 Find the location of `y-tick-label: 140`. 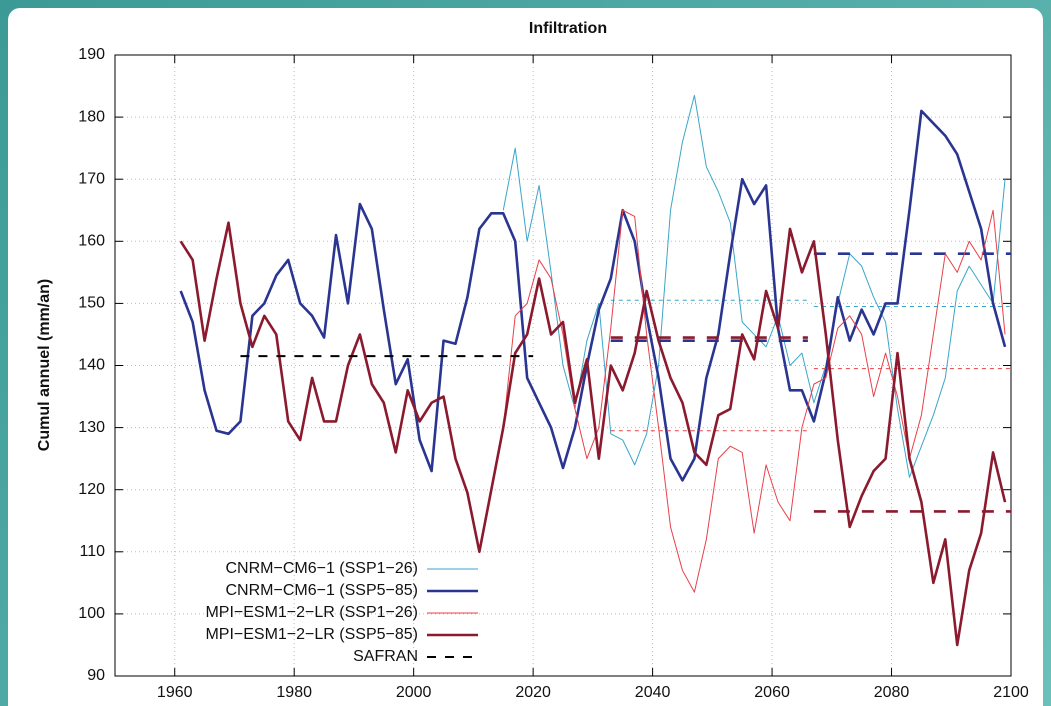

y-tick-label: 140 is located at coordinates (91, 365).